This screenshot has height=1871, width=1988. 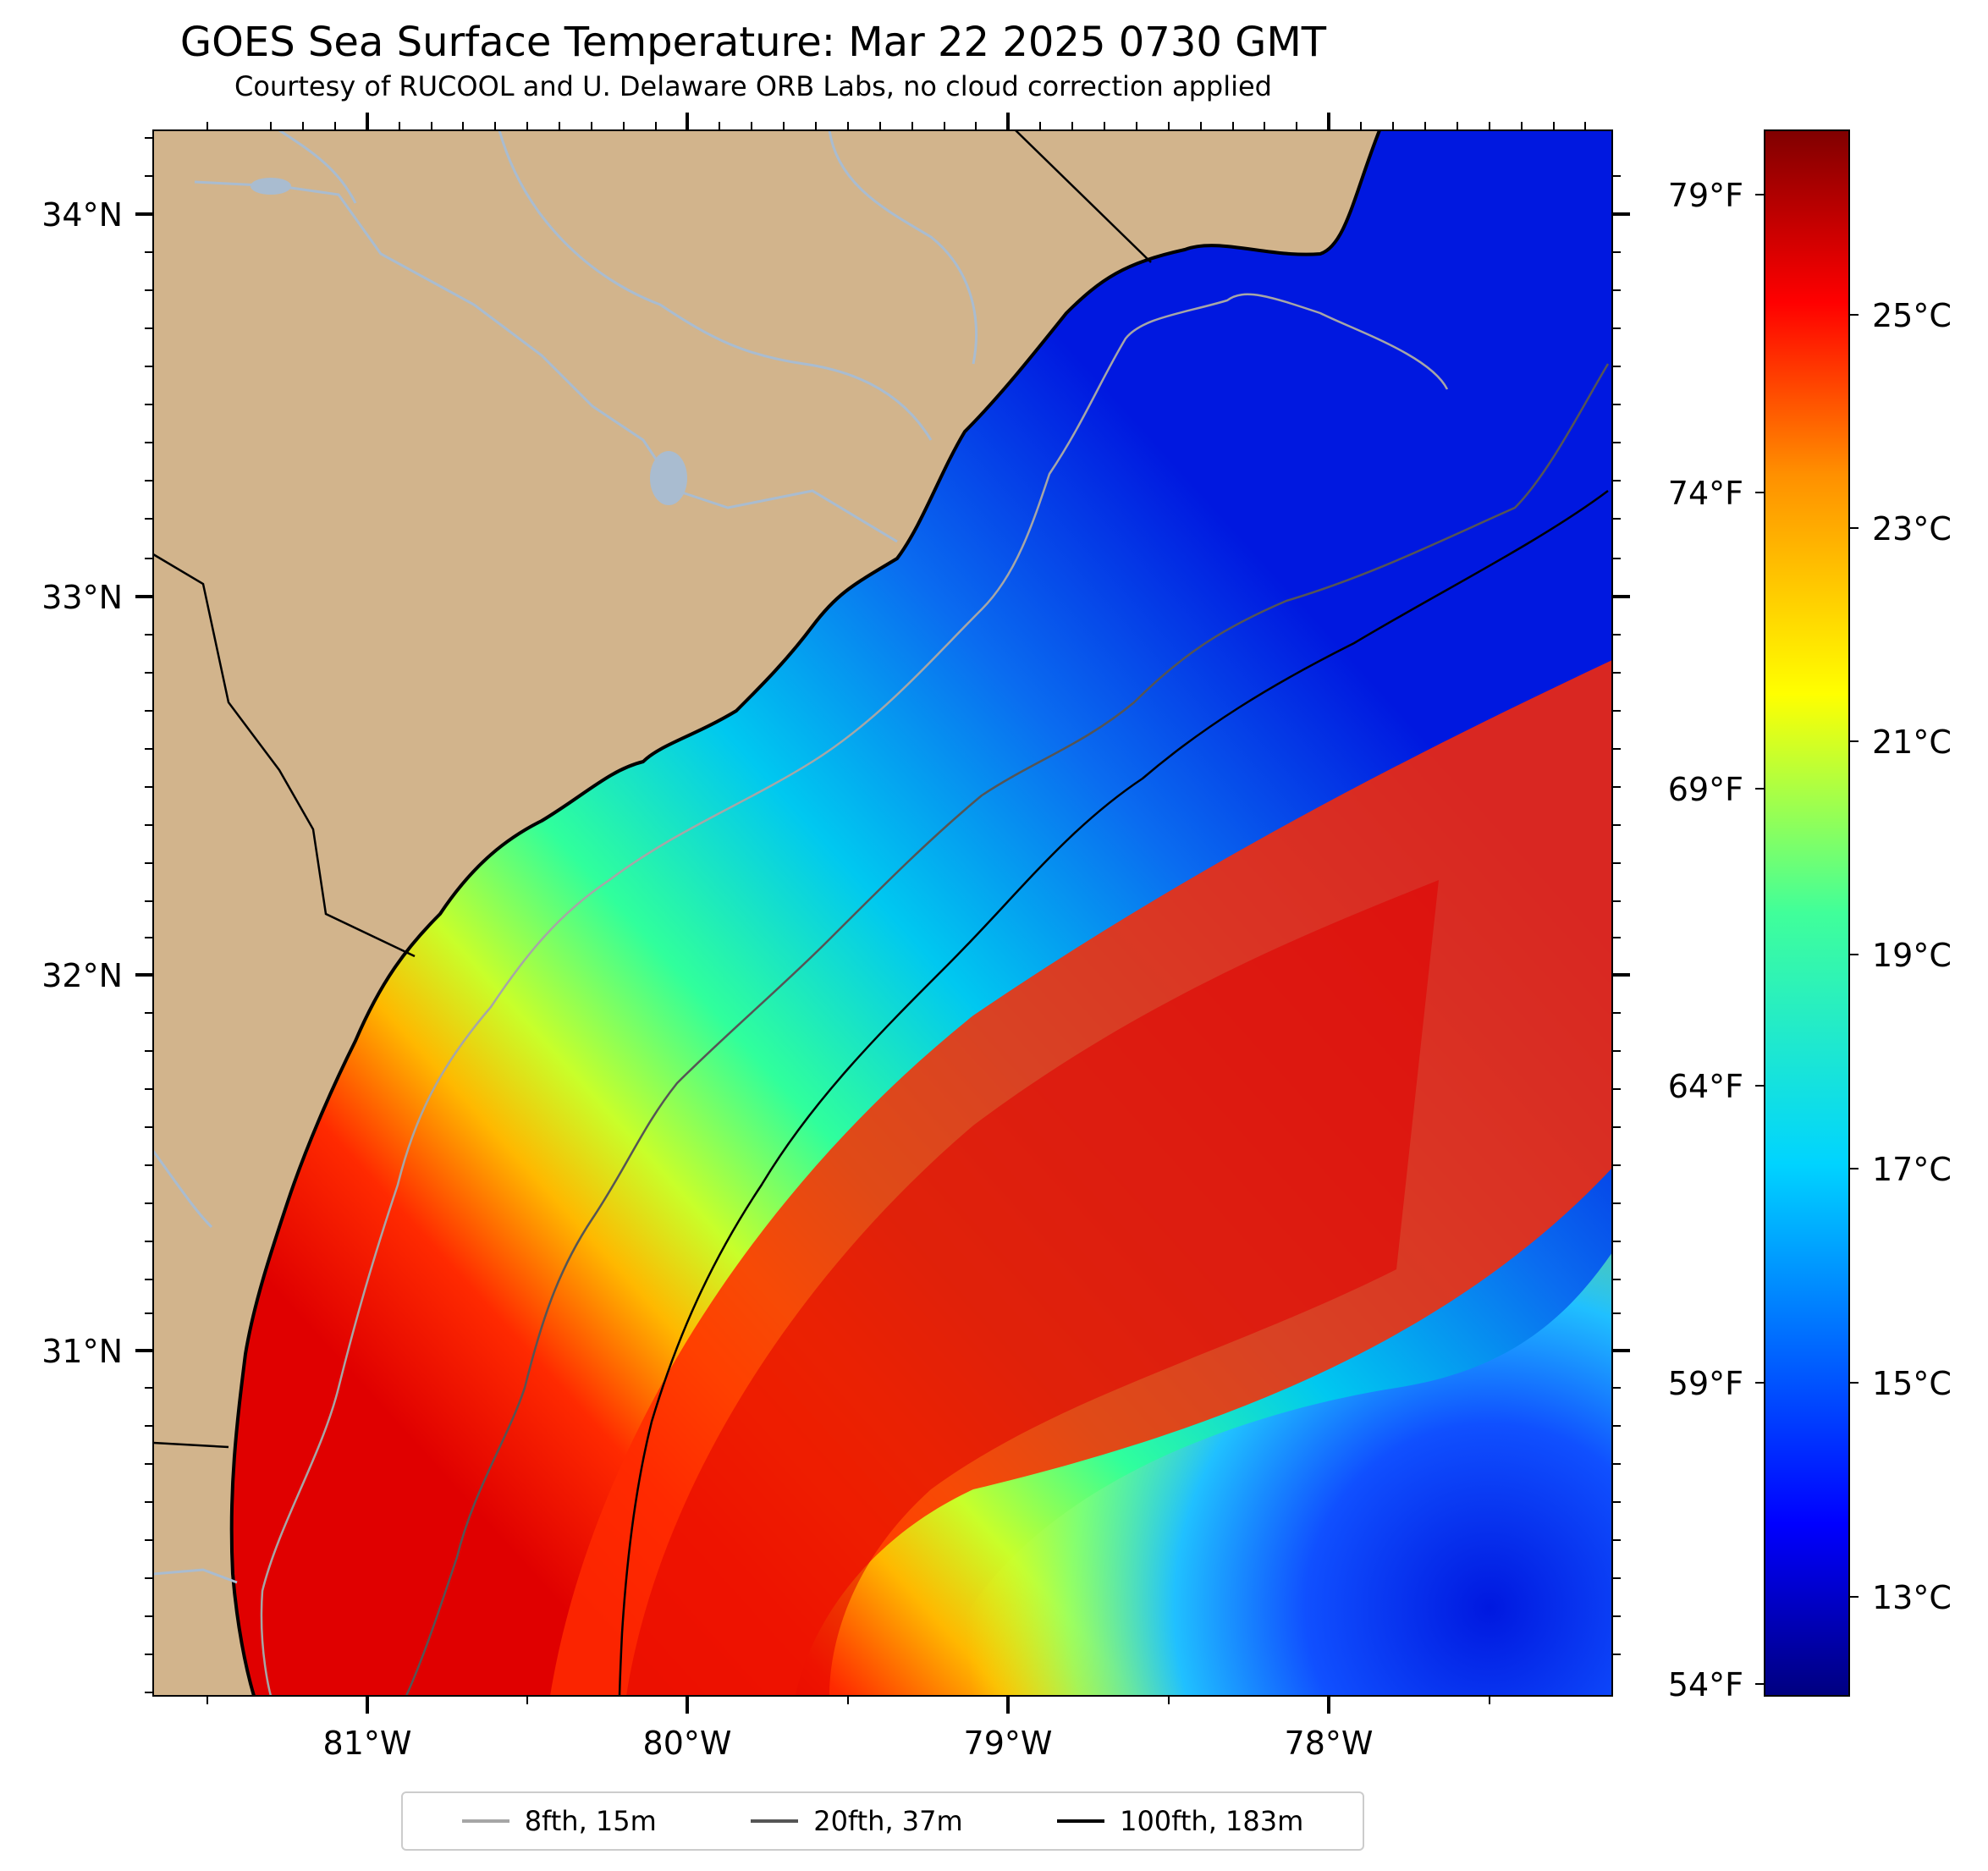 I want to click on legend-item-8fth: 8fth, 15m, so click(x=559, y=1821).